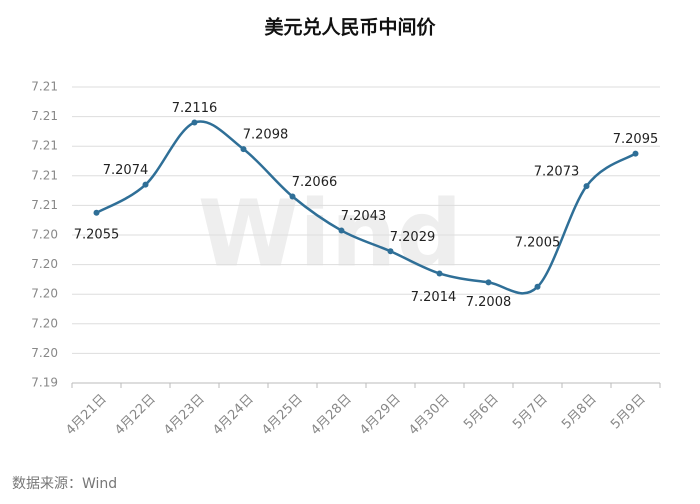  What do you see at coordinates (282, 415) in the screenshot?
I see `x-tick-label: 4月25日` at bounding box center [282, 415].